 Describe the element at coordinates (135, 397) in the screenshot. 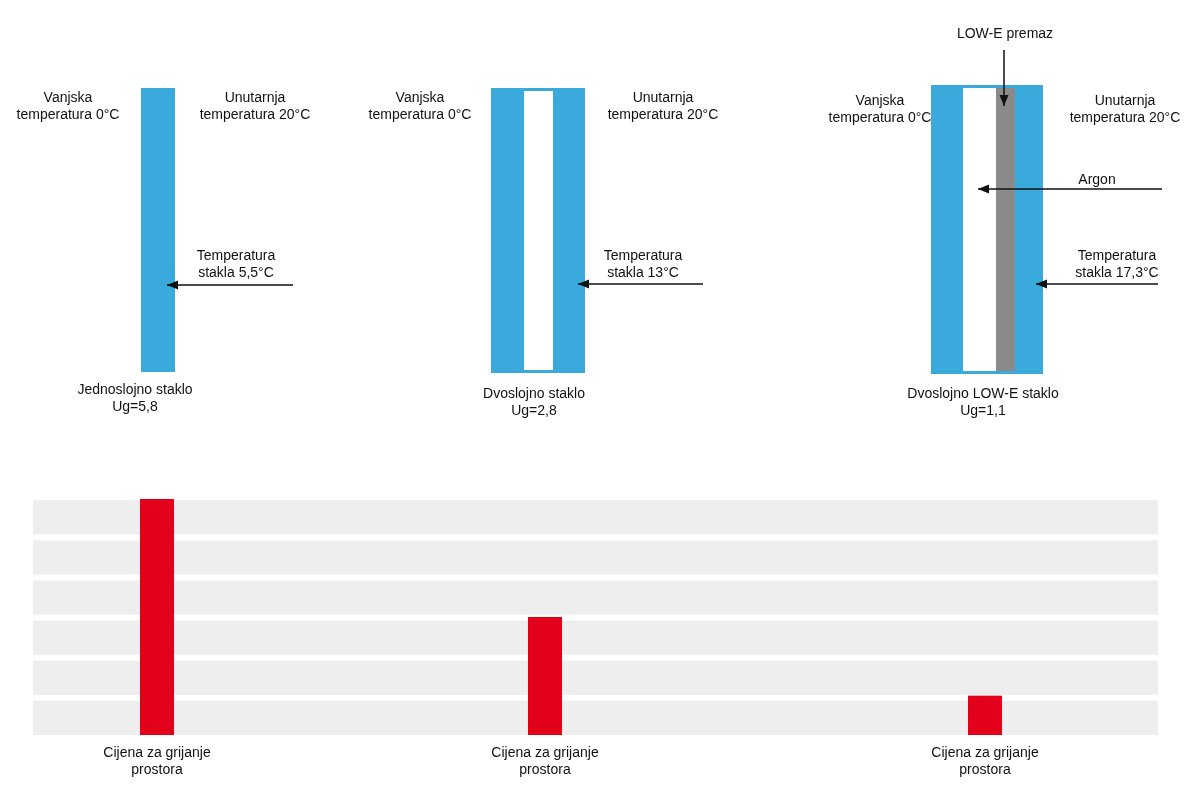

I see `text: Jednoslojno staklo Ug=5,8` at that location.